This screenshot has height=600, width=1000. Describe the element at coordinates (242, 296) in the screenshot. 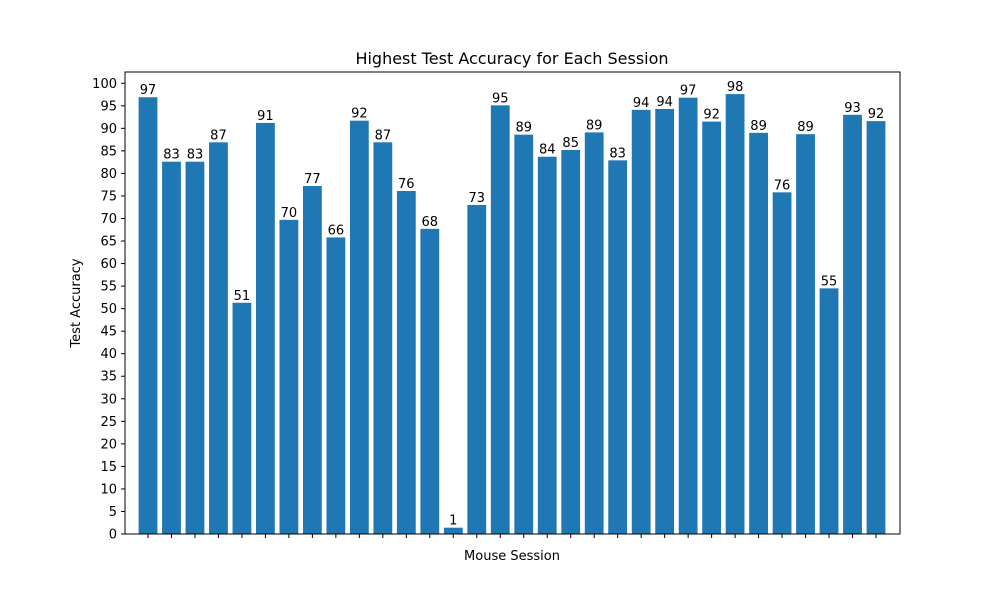

I see `data-label: 51` at that location.